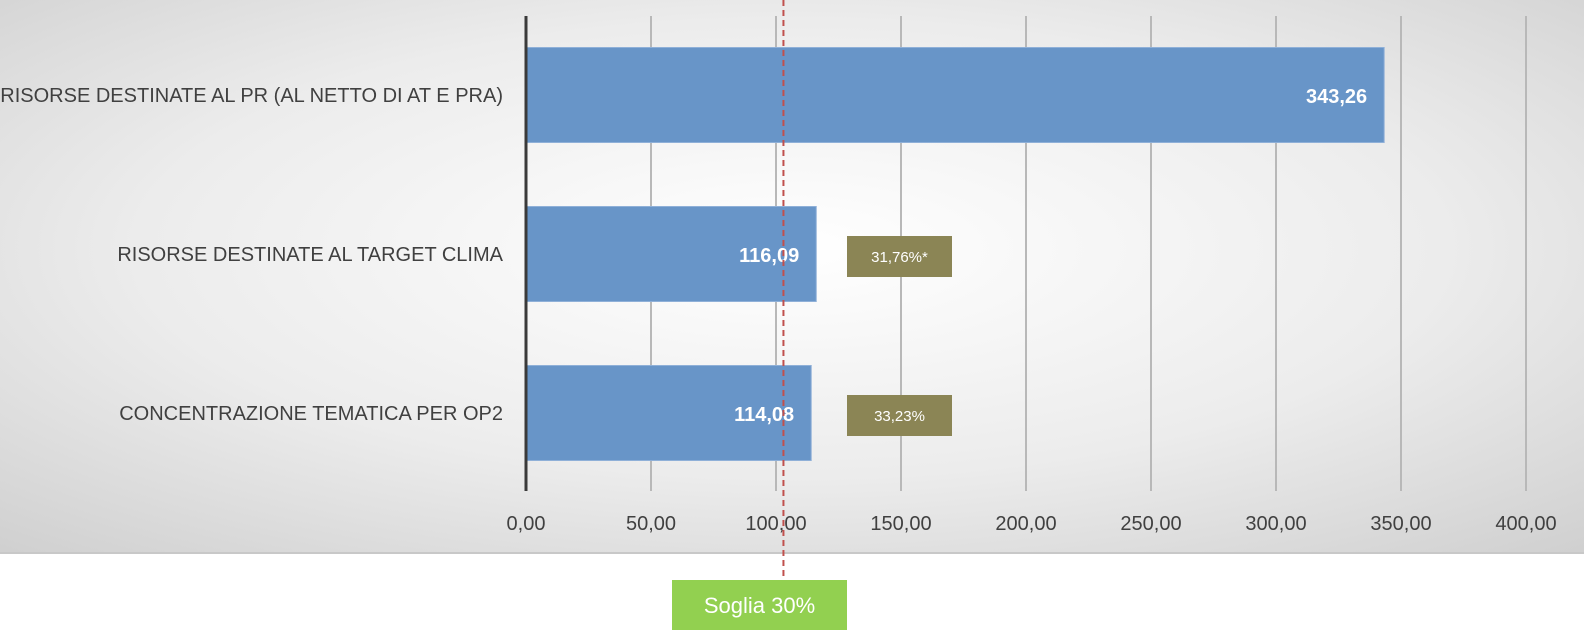  Describe the element at coordinates (1150, 524) in the screenshot. I see `x-tick-label: 250,00` at that location.